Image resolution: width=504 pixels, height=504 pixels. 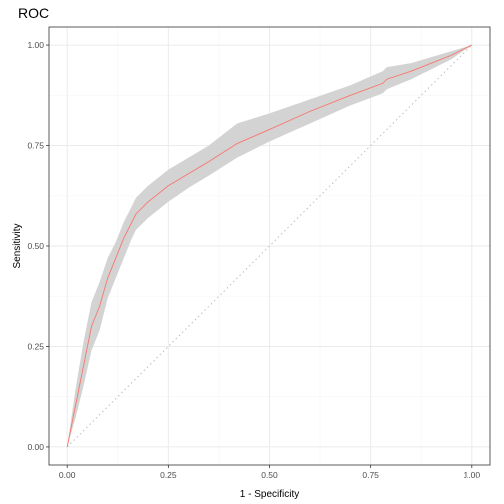 I want to click on y-axis-ticks: 0.00 0.25 0.50 0.75 1.00, so click(x=38, y=246).